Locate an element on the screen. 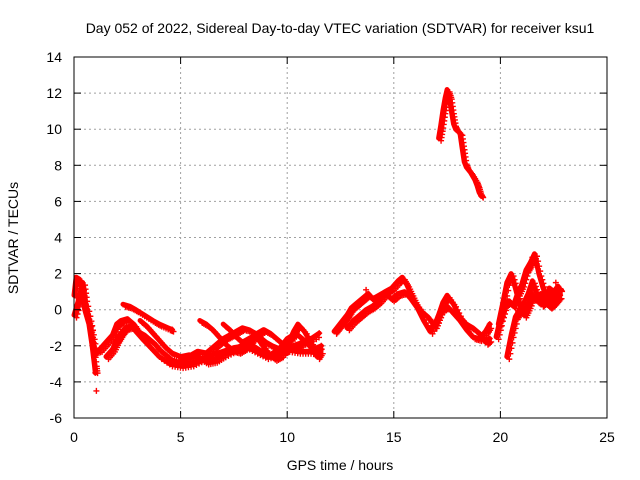 The height and width of the screenshot is (480, 640). y-tick-label: -2 is located at coordinates (56, 346).